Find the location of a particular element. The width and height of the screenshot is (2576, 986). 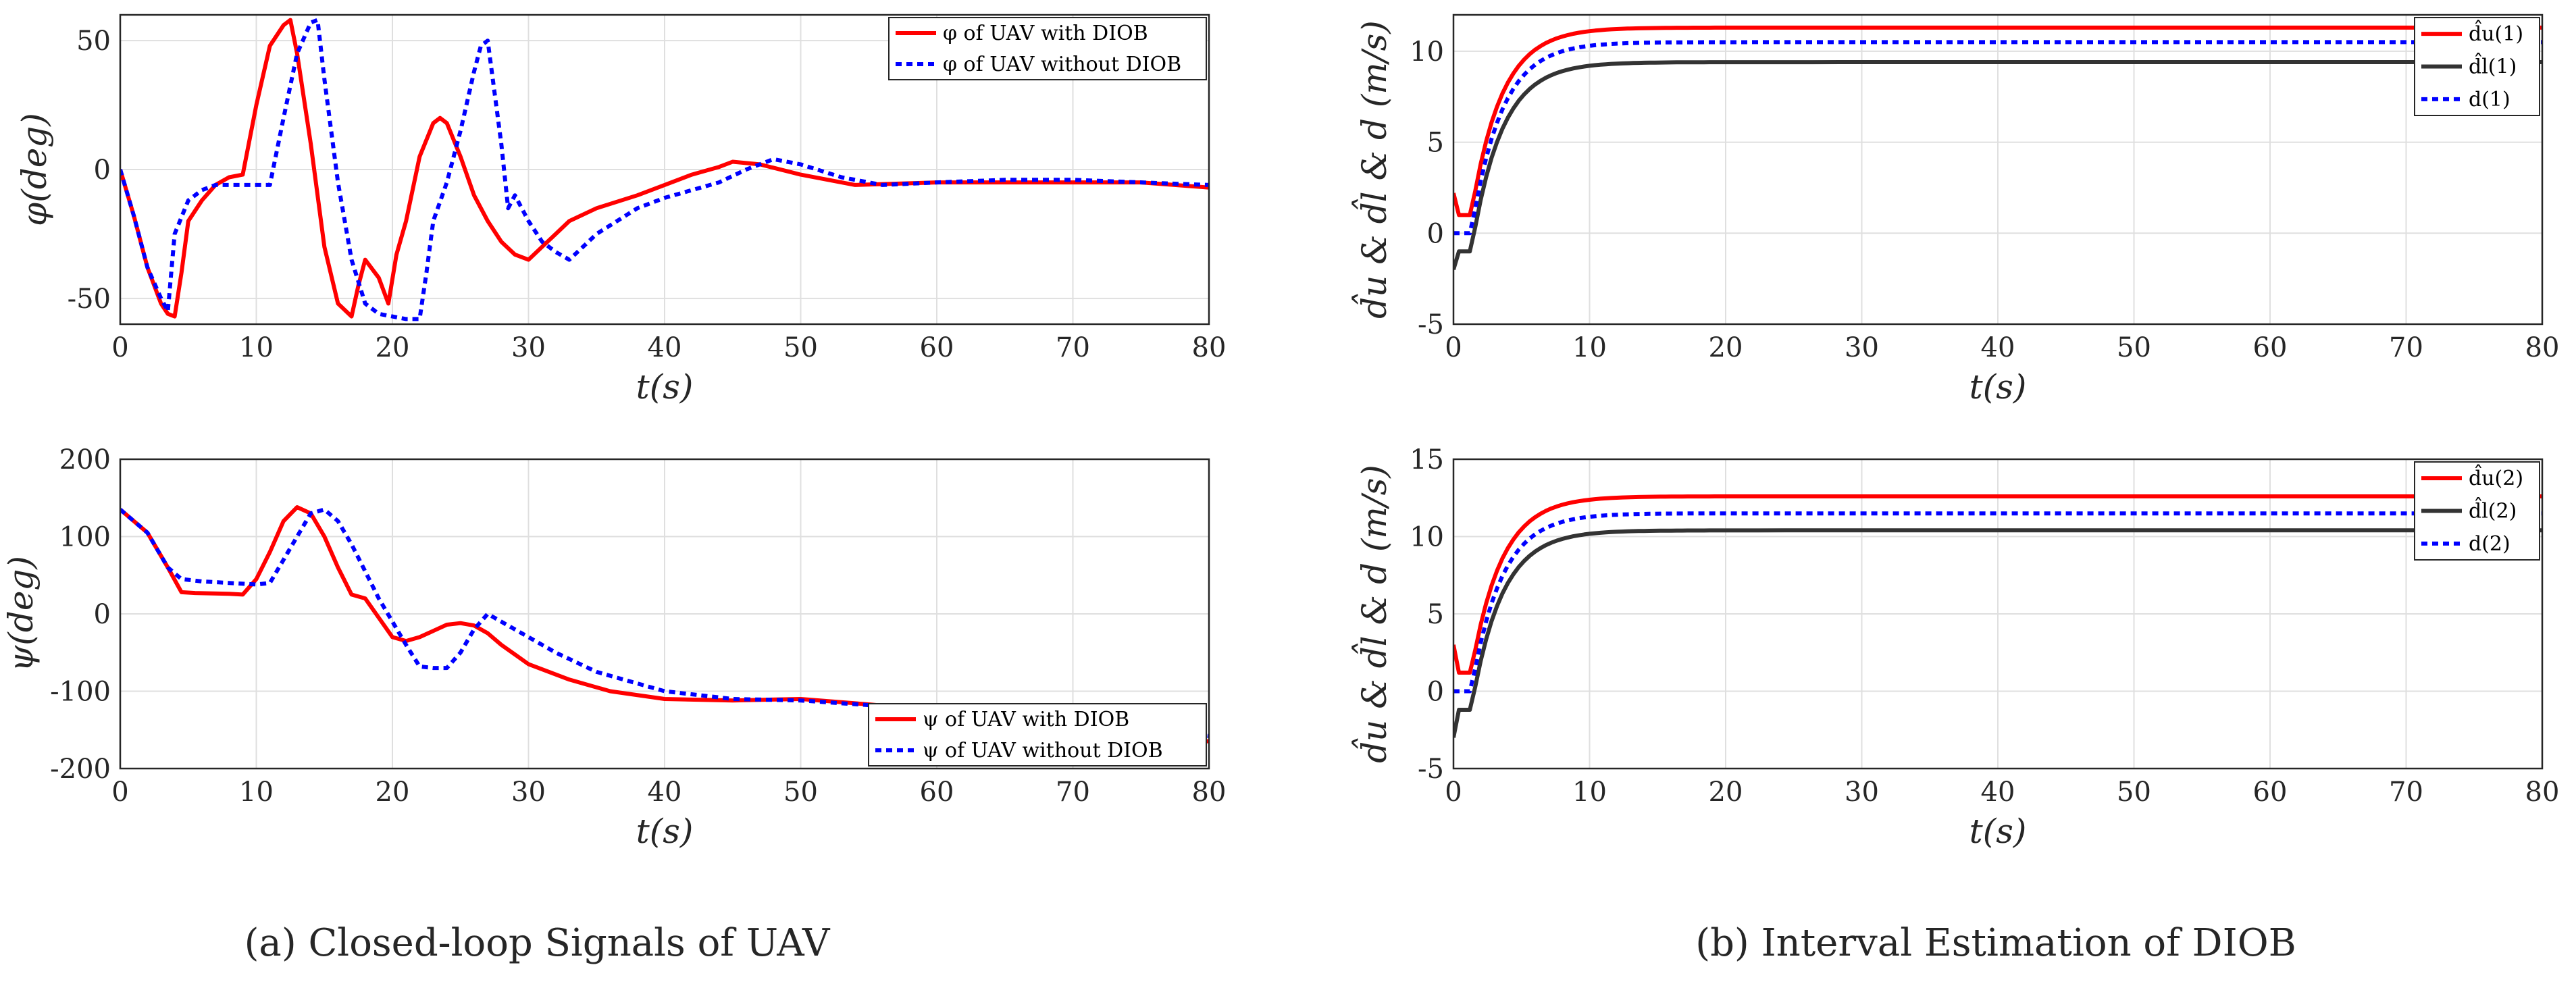

legend: d̂u(2) d̂l(2) d(2) is located at coordinates (2477, 511).